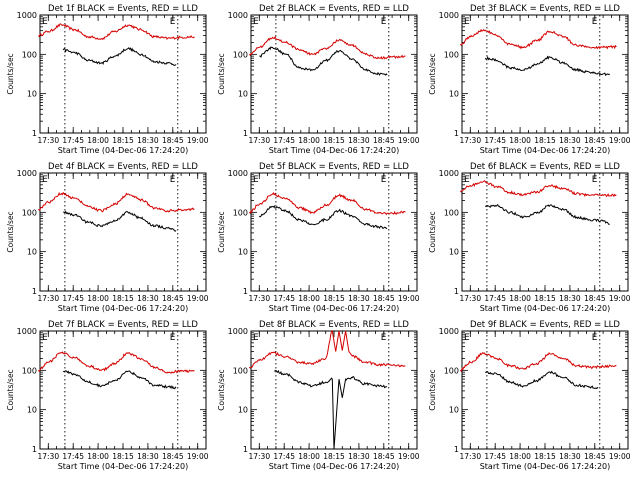 This screenshot has height=480, width=640. Describe the element at coordinates (545, 325) in the screenshot. I see `chart-title: Det 9f BLACK = Events, RED = LLD` at that location.